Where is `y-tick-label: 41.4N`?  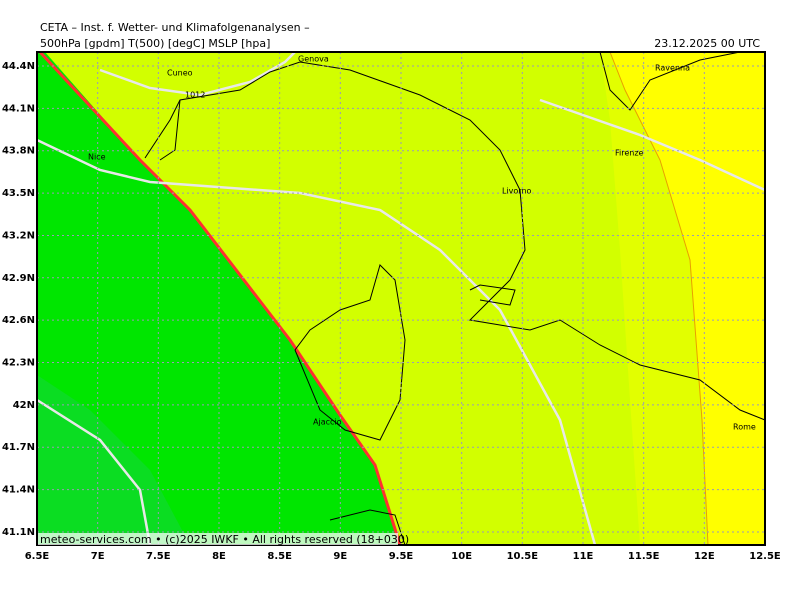 y-tick-label: 41.4N is located at coordinates (18, 490).